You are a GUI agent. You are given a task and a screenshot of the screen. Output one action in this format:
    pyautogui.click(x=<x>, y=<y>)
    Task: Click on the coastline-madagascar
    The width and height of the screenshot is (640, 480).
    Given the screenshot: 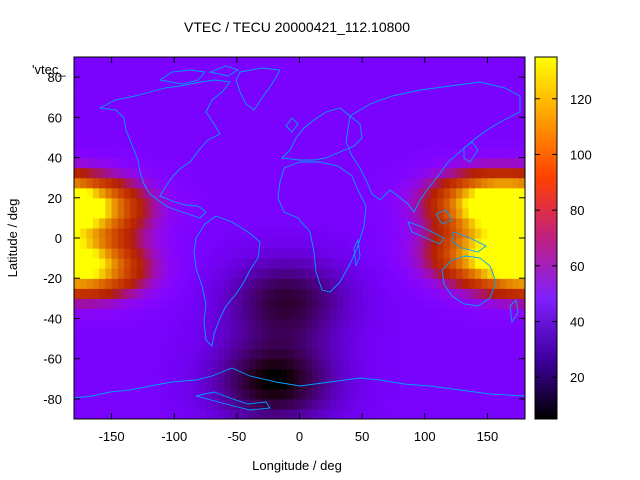 What is the action you would take?
    pyautogui.click(x=357, y=252)
    